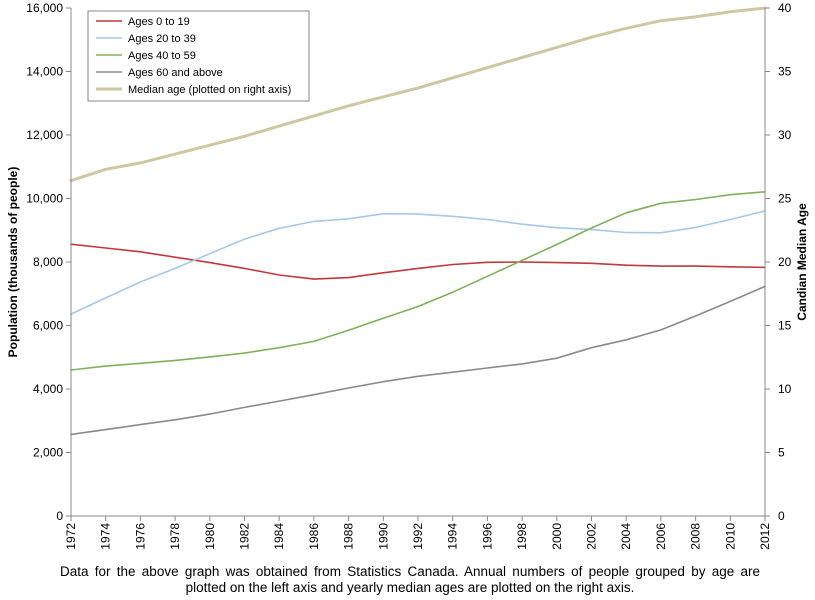 The width and height of the screenshot is (815, 600). Describe the element at coordinates (48, 326) in the screenshot. I see `y-tick-label: 6,000` at that location.